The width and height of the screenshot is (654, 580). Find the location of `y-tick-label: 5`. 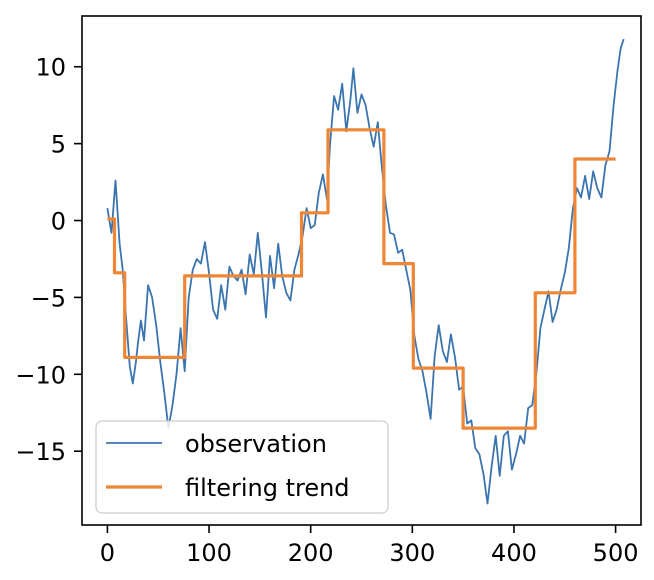

y-tick-label: 5 is located at coordinates (58, 145).